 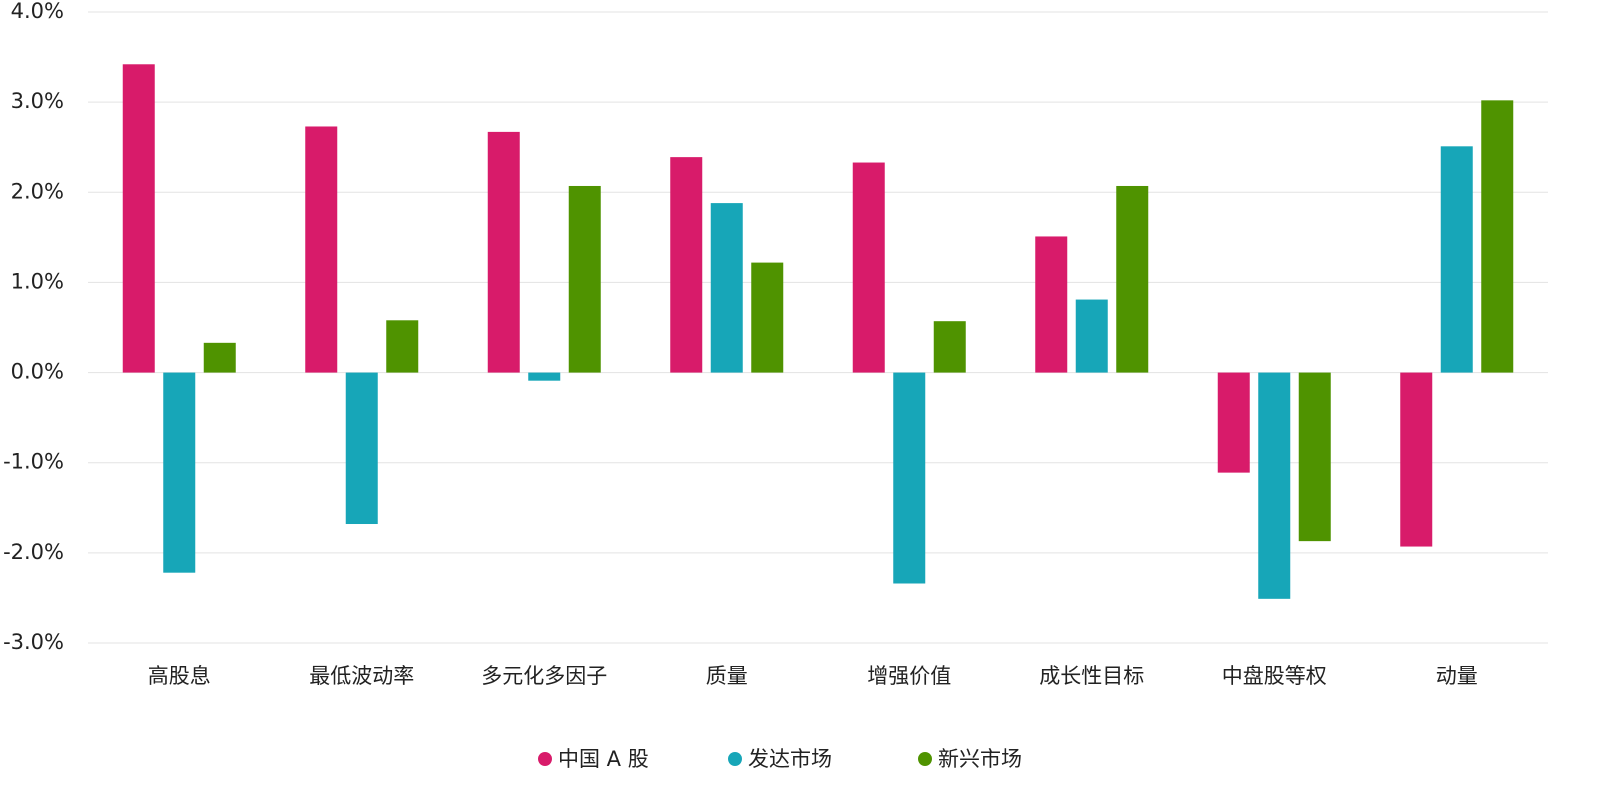 What do you see at coordinates (1457, 676) in the screenshot?
I see `x-tick-label: 动量` at bounding box center [1457, 676].